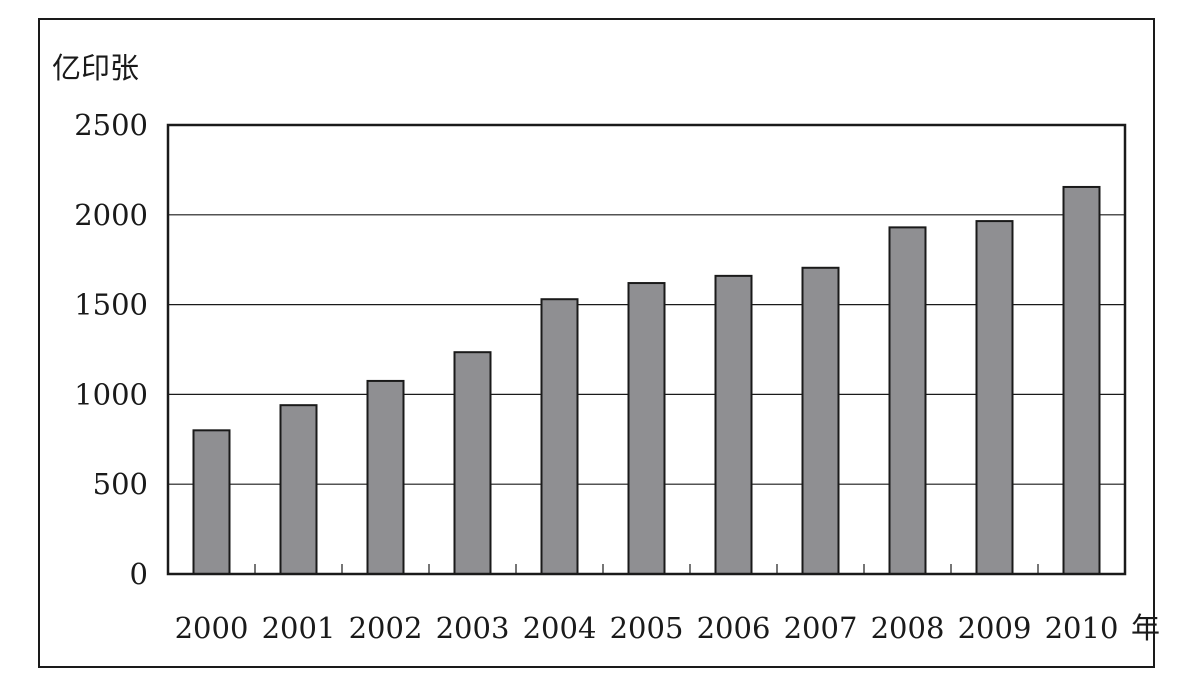  What do you see at coordinates (908, 628) in the screenshot?
I see `x-tick-label: 2008` at bounding box center [908, 628].